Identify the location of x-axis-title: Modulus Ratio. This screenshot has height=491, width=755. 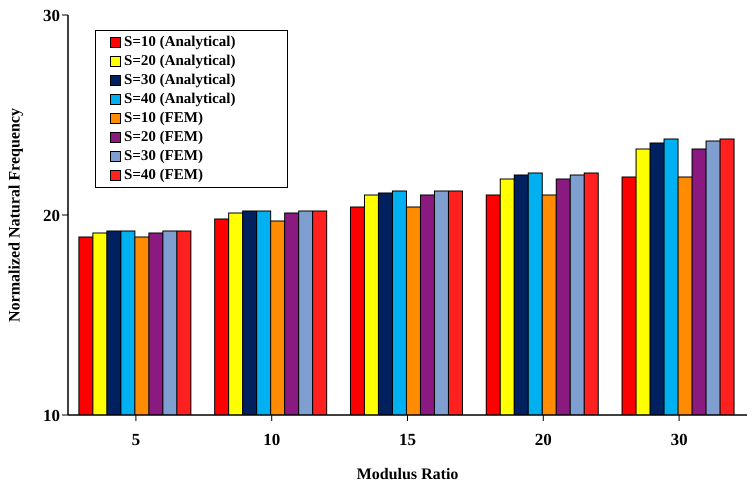
(407, 474).